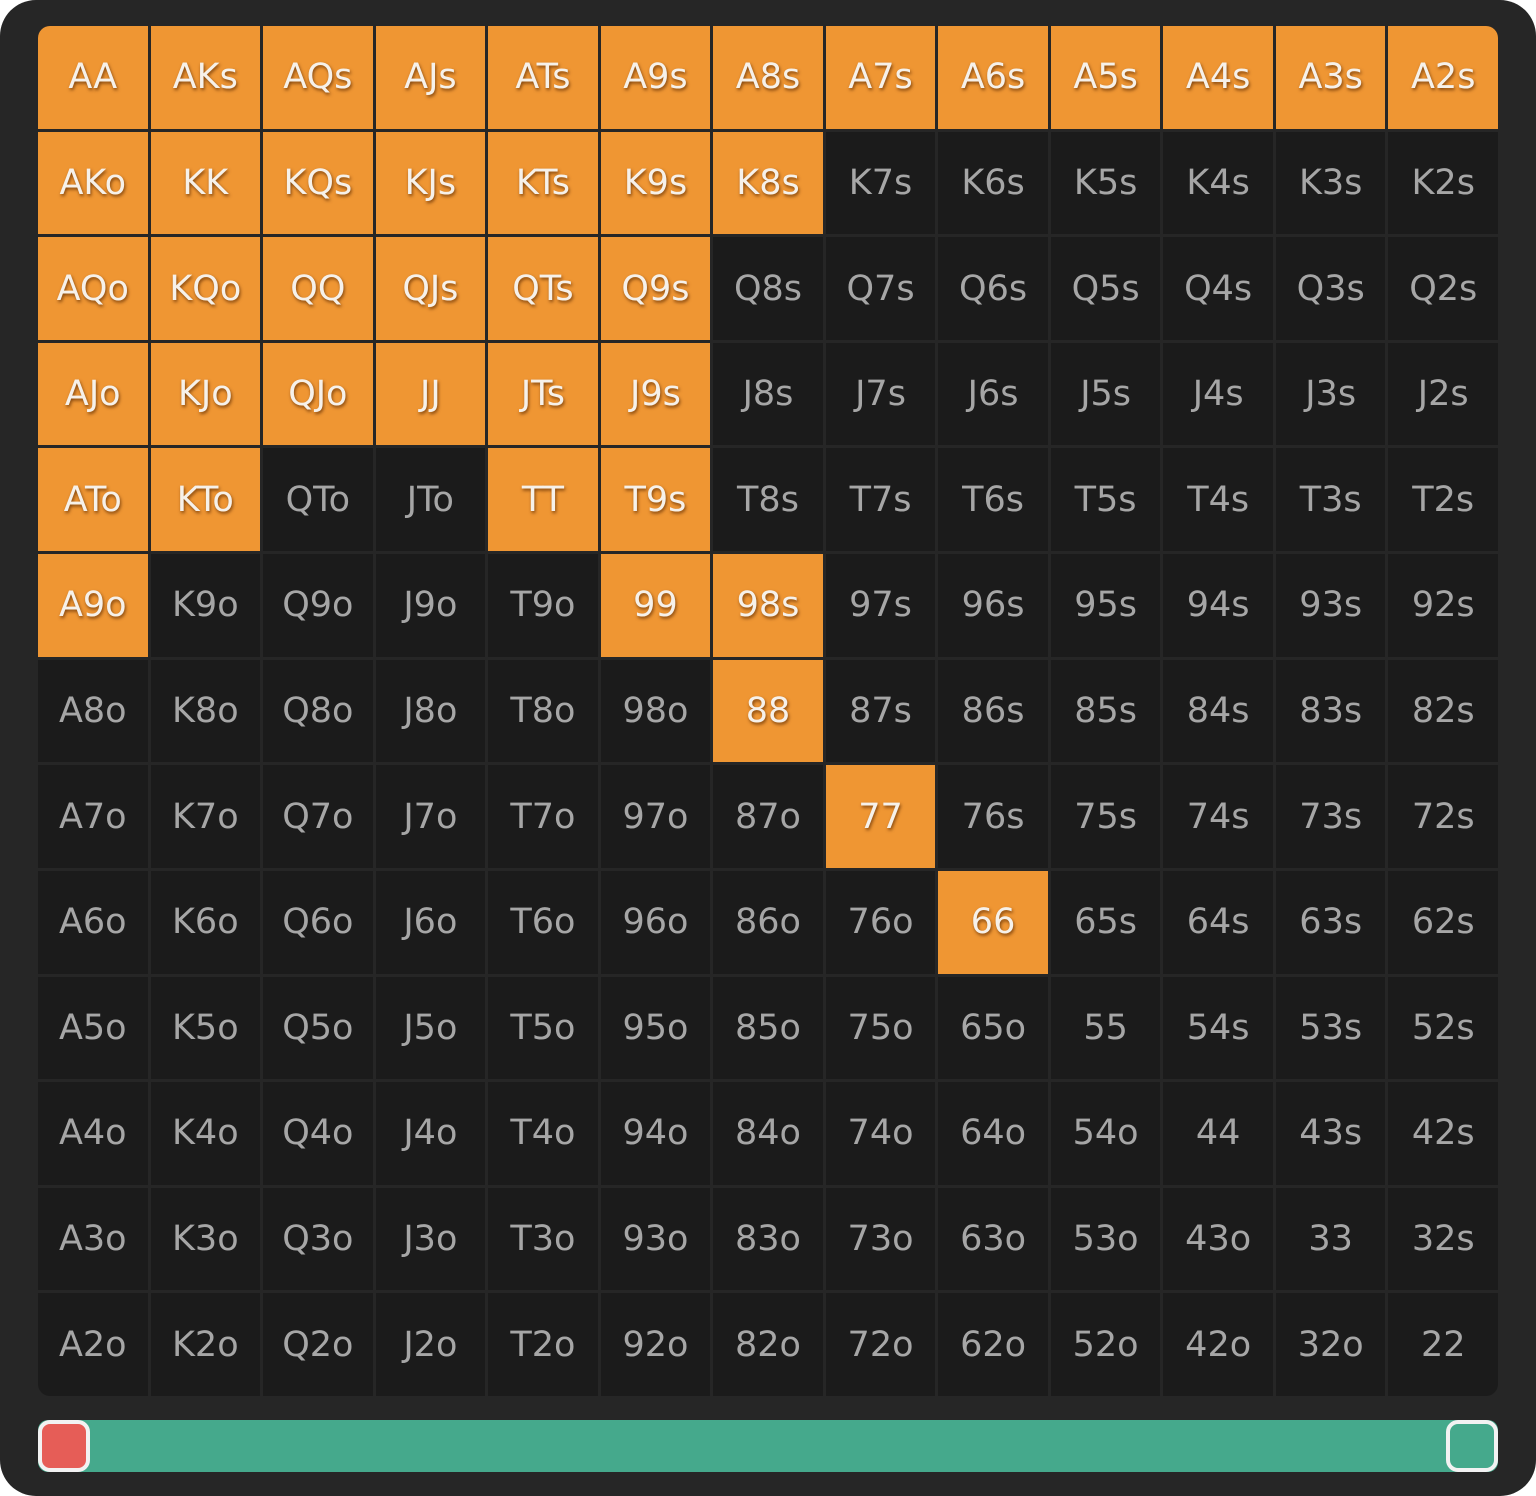  Describe the element at coordinates (1330, 500) in the screenshot. I see `hand-cell-T3s: T3s` at that location.